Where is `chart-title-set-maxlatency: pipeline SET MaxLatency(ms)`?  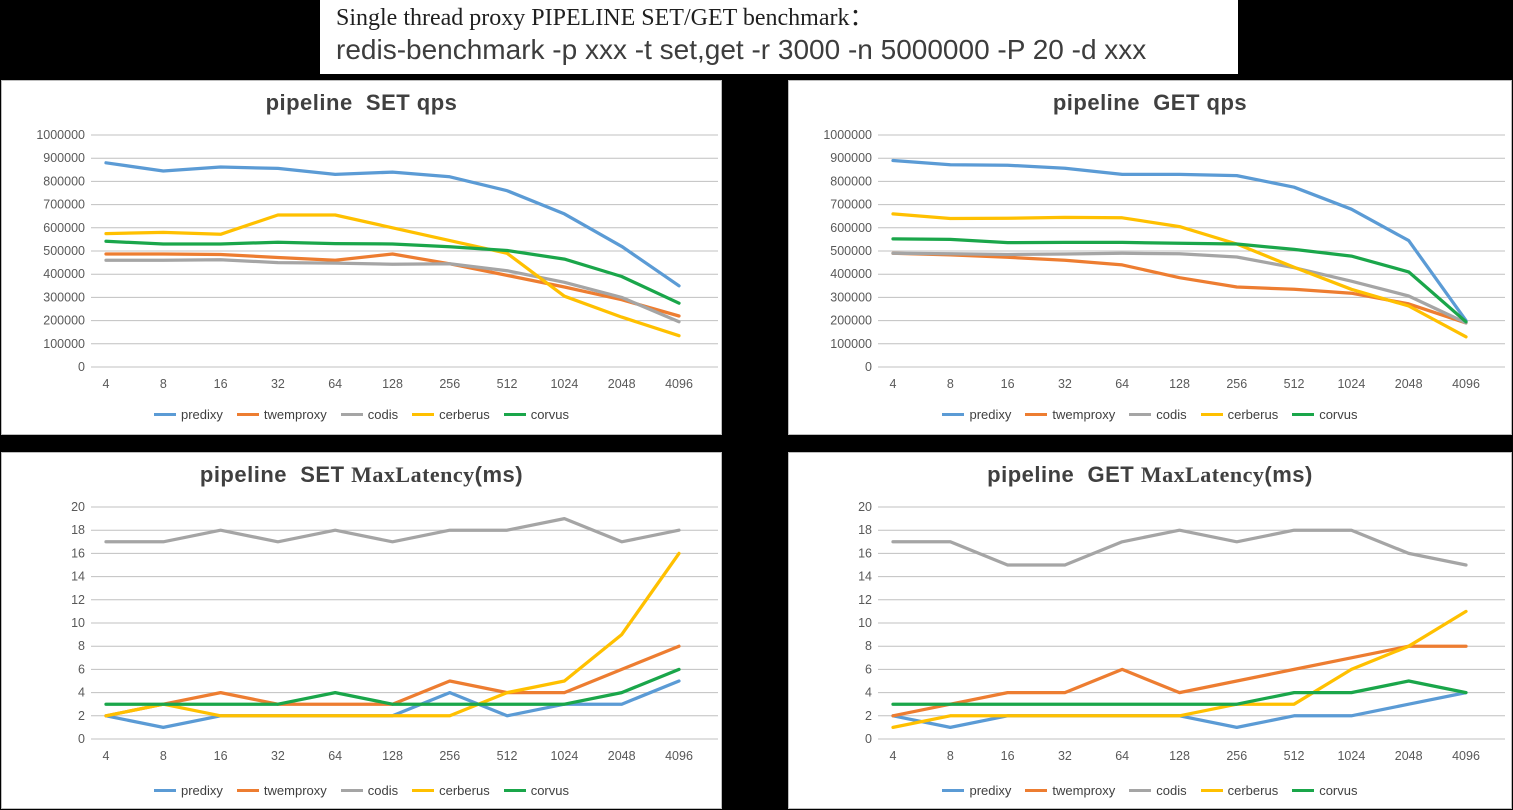 chart-title-set-maxlatency: pipeline SET MaxLatency(ms) is located at coordinates (361, 475).